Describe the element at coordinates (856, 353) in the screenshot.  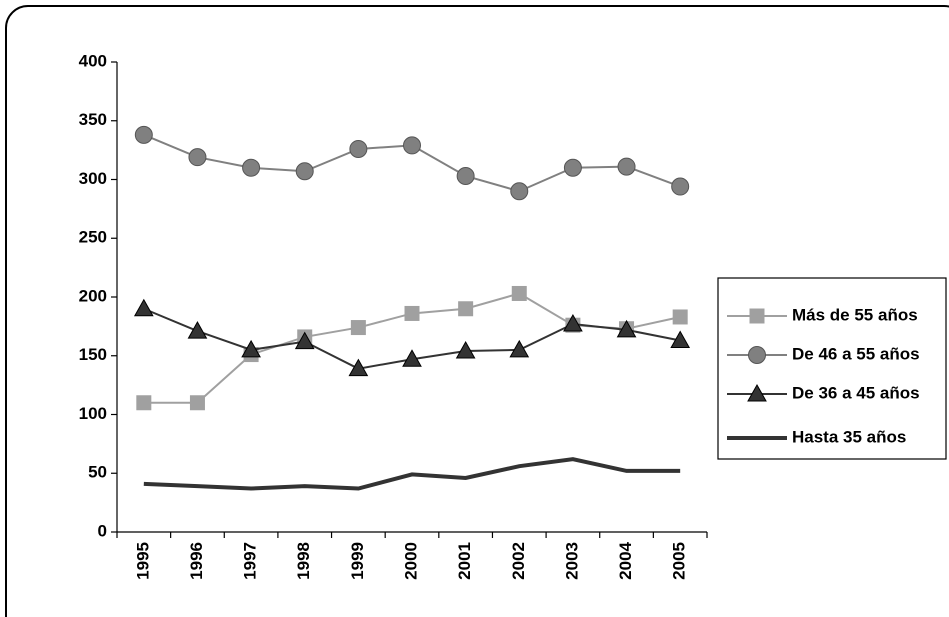
I see `legend-label: De 46 a 55 años` at that location.